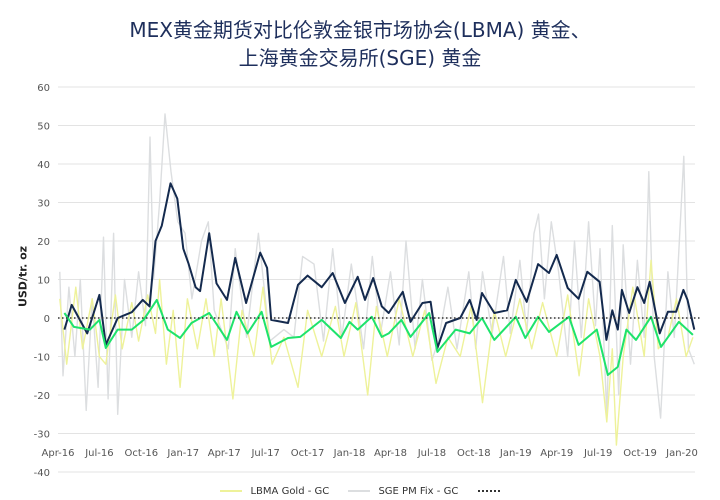  Describe the element at coordinates (47, 319) in the screenshot. I see `y-tick-label: 0` at that location.